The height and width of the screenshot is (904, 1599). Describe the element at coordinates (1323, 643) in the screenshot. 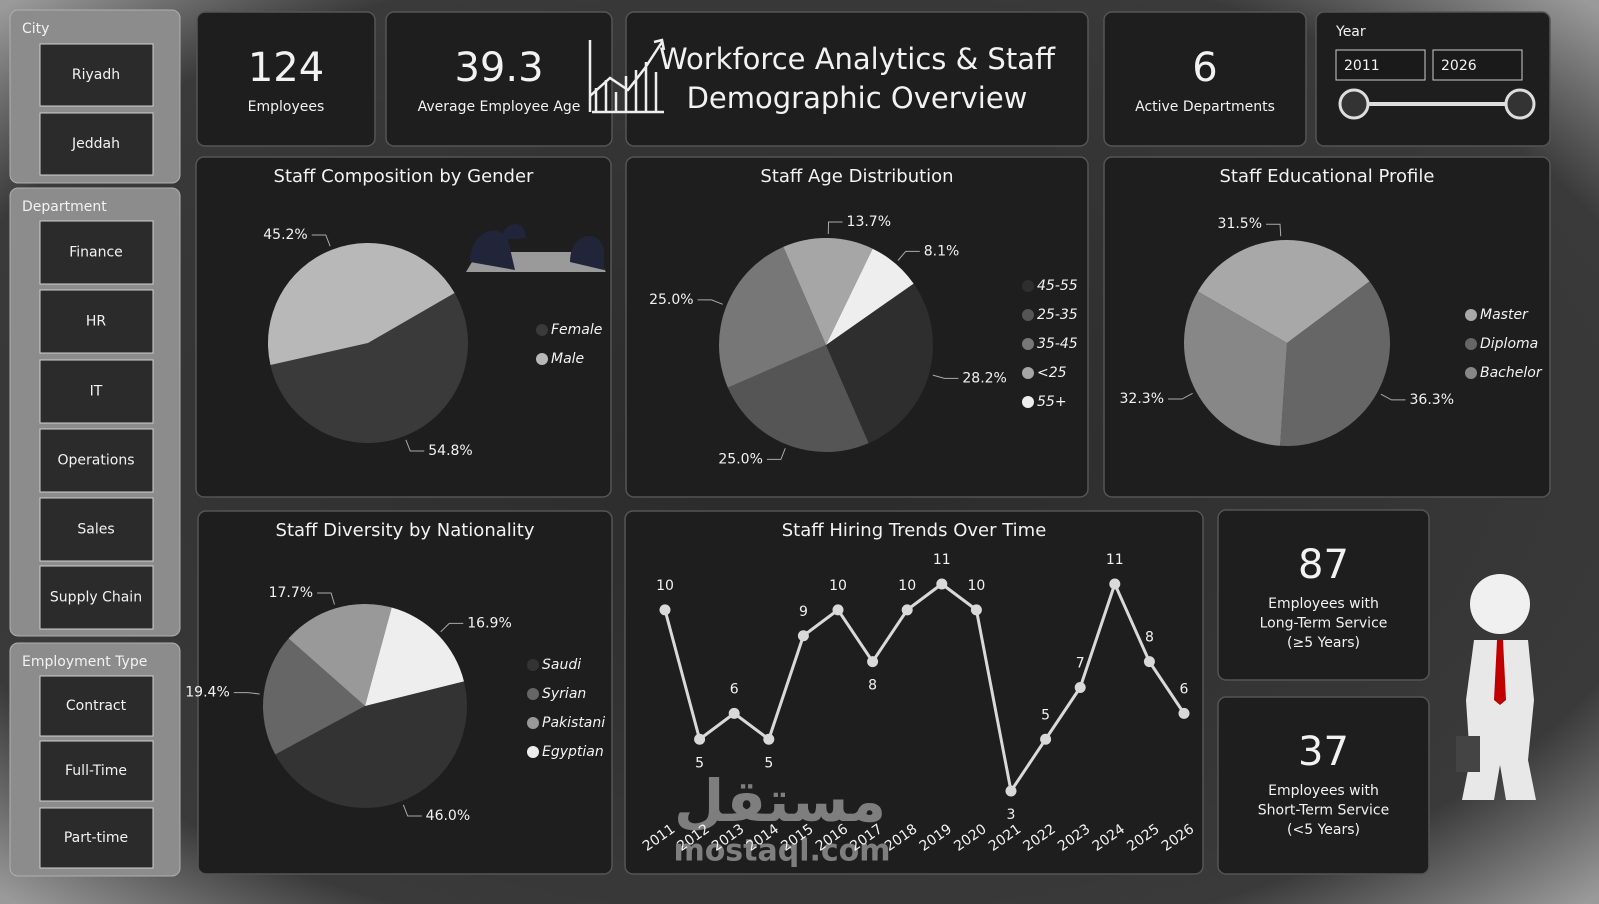

I see `kpi-label: (≥5 Years)` at that location.